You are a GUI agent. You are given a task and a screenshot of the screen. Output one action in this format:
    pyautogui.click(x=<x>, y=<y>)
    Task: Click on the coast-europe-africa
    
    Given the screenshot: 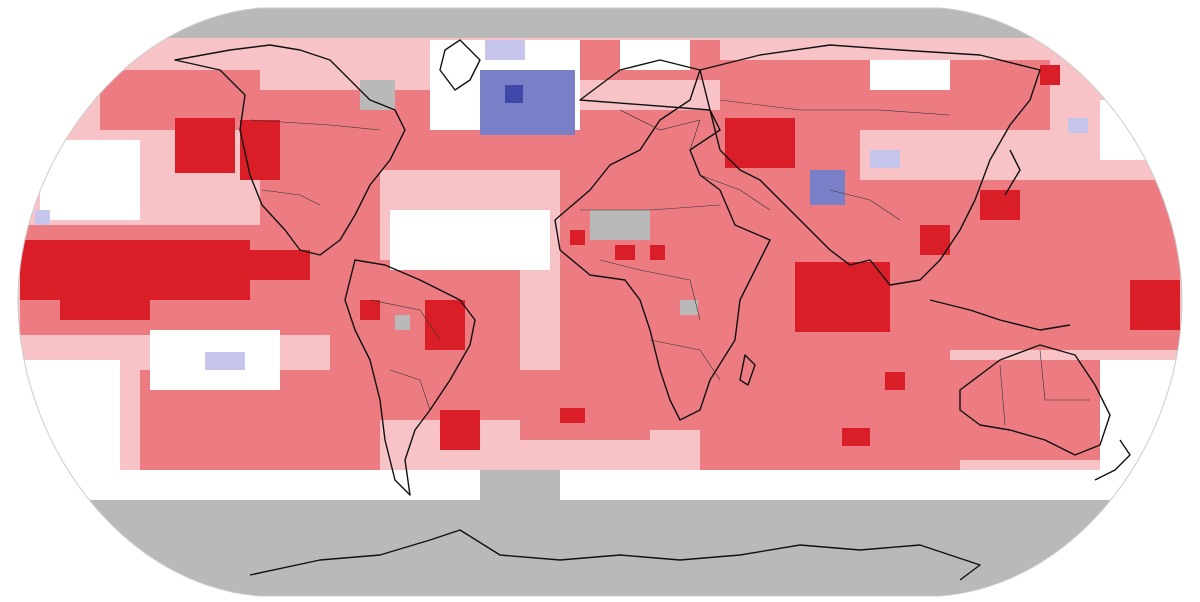 What is the action you would take?
    pyautogui.click(x=662, y=240)
    